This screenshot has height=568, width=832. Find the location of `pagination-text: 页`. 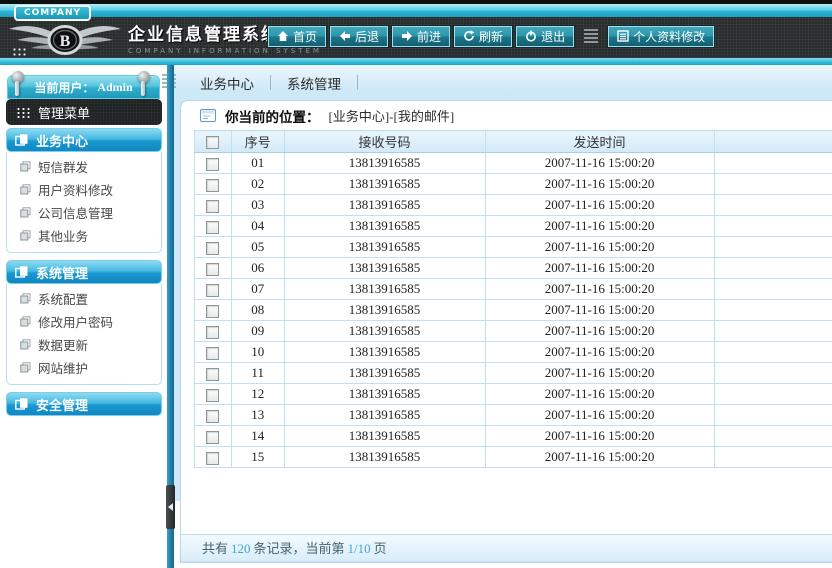

pagination-text: 页 is located at coordinates (380, 548).